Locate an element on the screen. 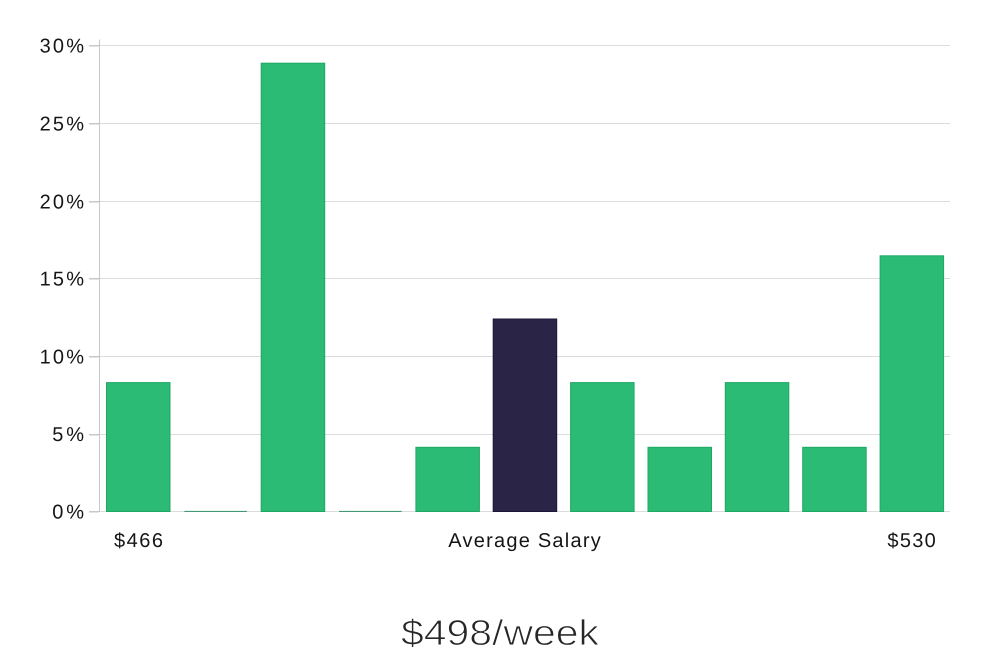 This screenshot has width=1000, height=660. svg-text: 20% is located at coordinates (62, 202).